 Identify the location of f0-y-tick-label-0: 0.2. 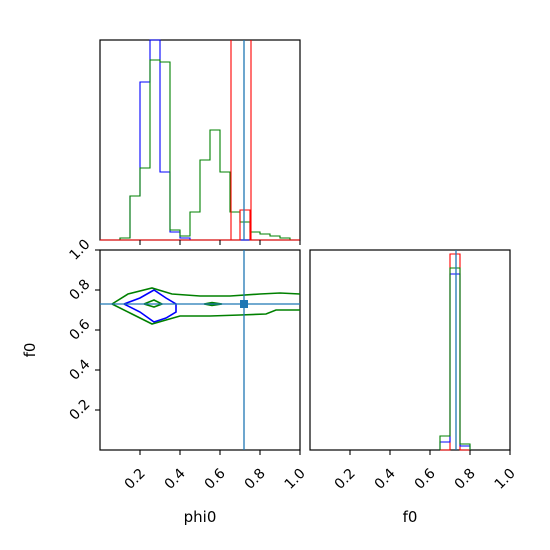
(79, 409).